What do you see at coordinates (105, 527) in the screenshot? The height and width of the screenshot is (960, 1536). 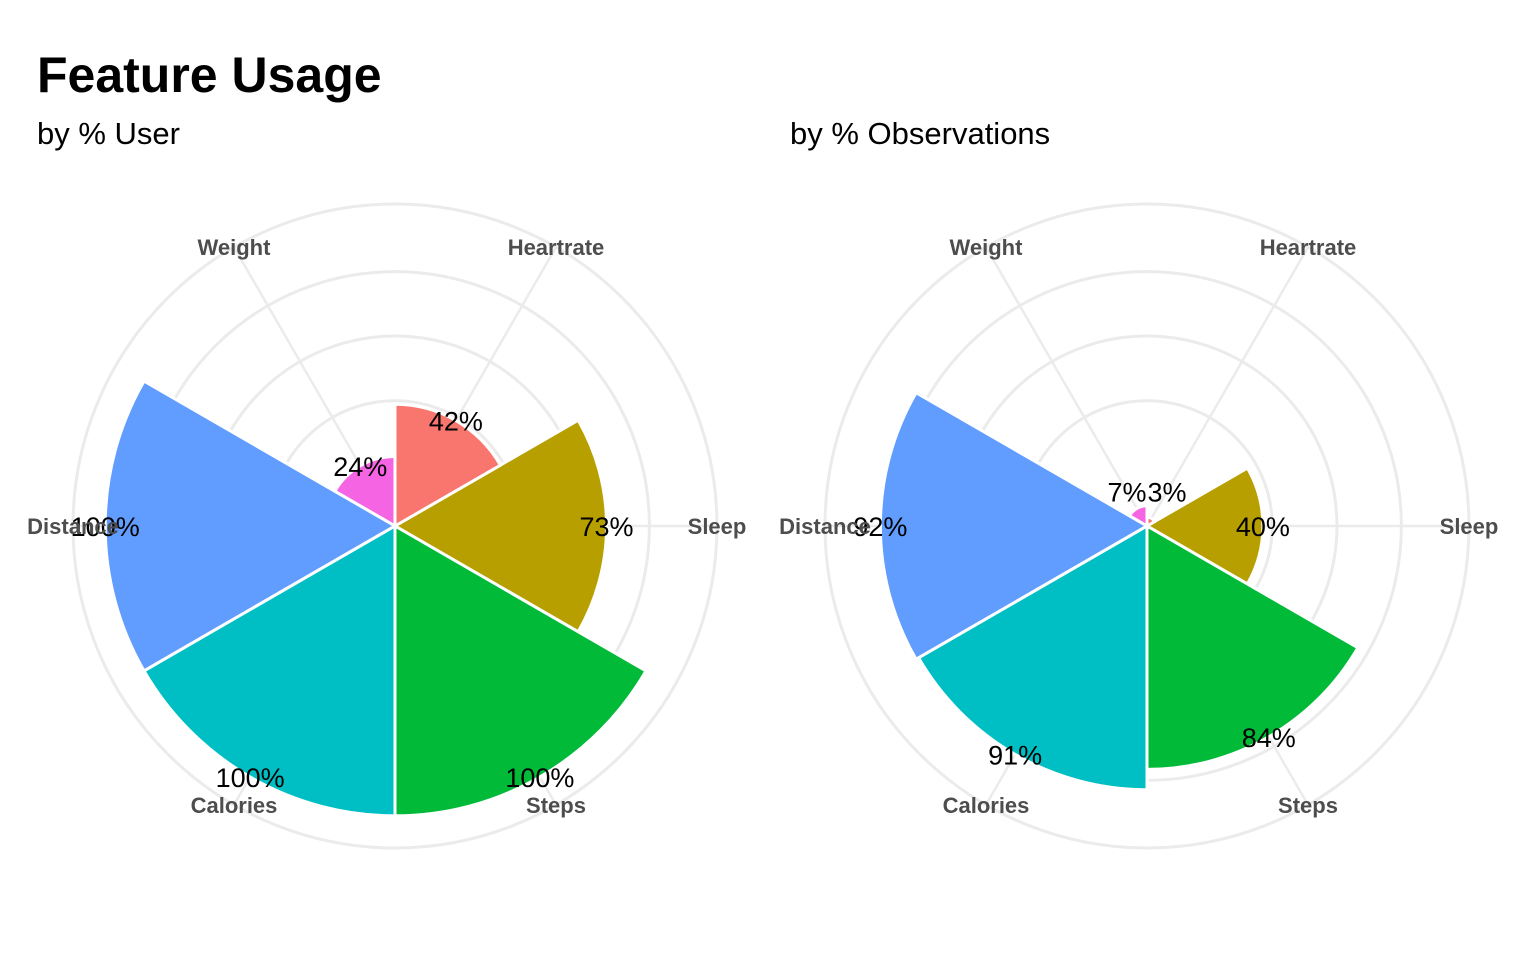 I see `value-label-distance: 100%` at bounding box center [105, 527].